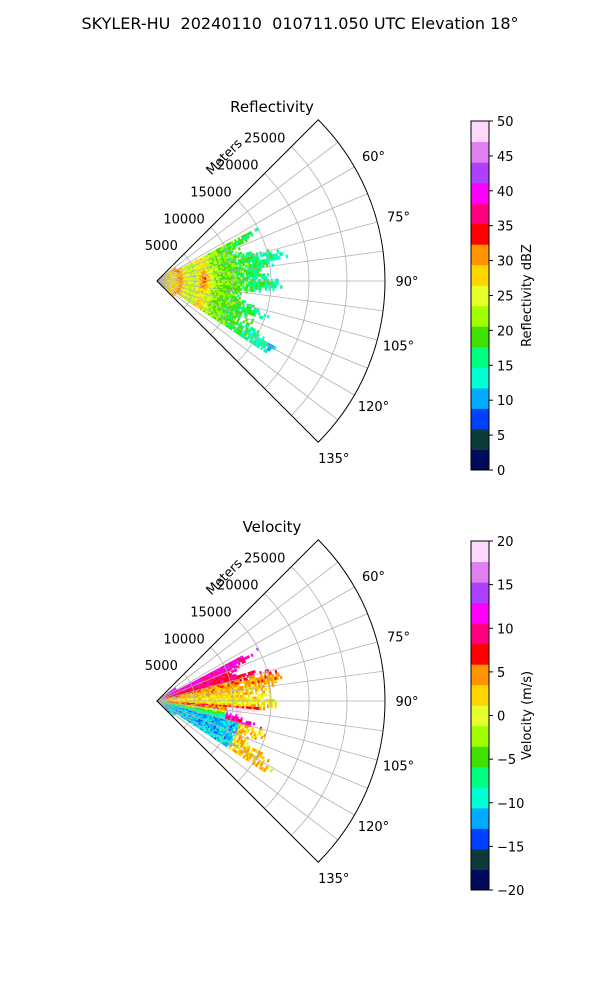 This screenshot has height=1000, width=600. I want to click on colorbar-label: Velocity (m/s), so click(527, 715).